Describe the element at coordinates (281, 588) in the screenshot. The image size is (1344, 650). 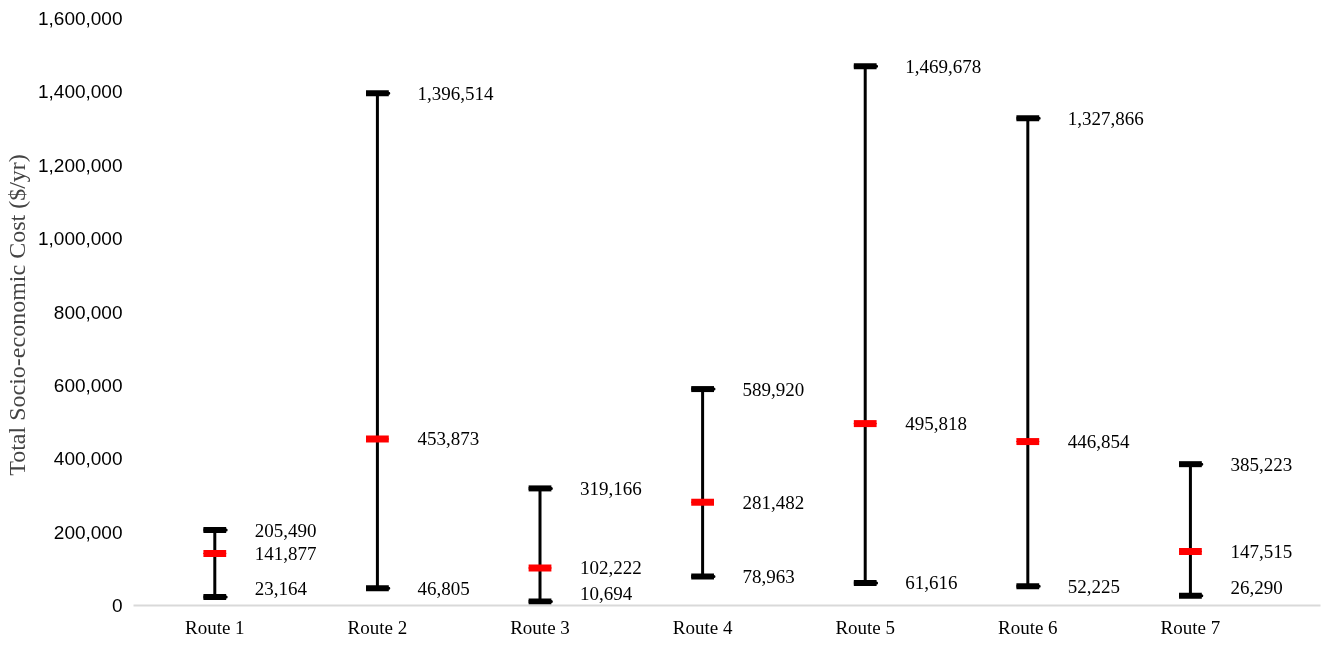
I see `annotation: 23,164` at that location.